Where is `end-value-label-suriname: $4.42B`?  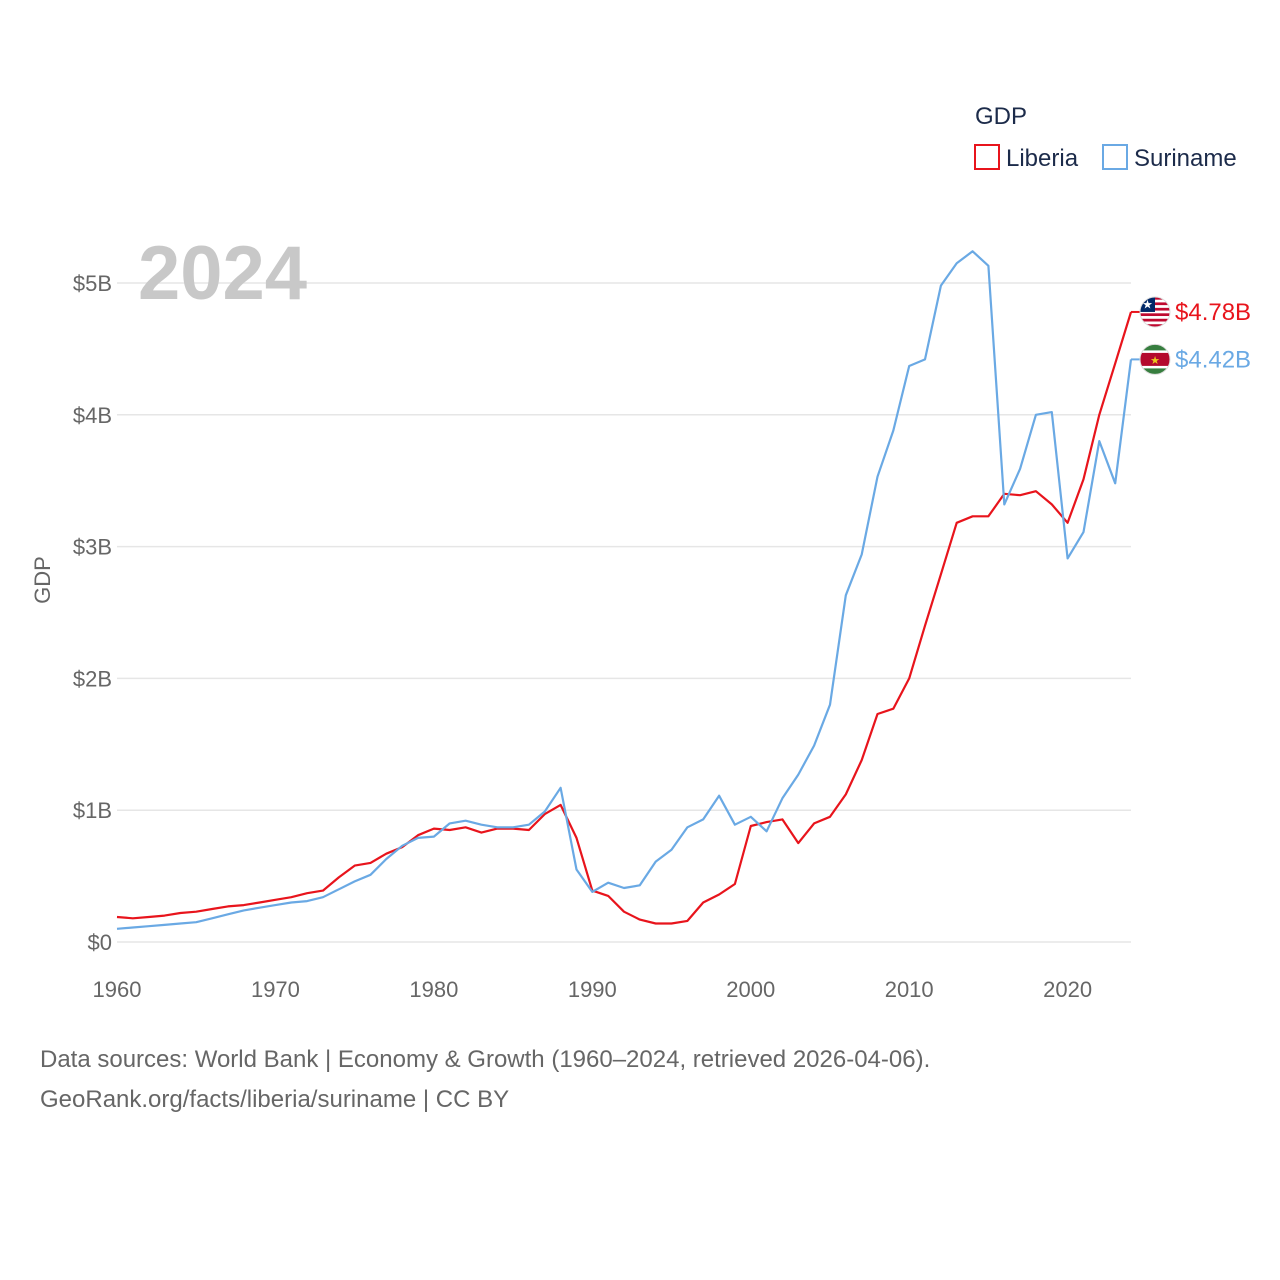 end-value-label-suriname: $4.42B is located at coordinates (1213, 359).